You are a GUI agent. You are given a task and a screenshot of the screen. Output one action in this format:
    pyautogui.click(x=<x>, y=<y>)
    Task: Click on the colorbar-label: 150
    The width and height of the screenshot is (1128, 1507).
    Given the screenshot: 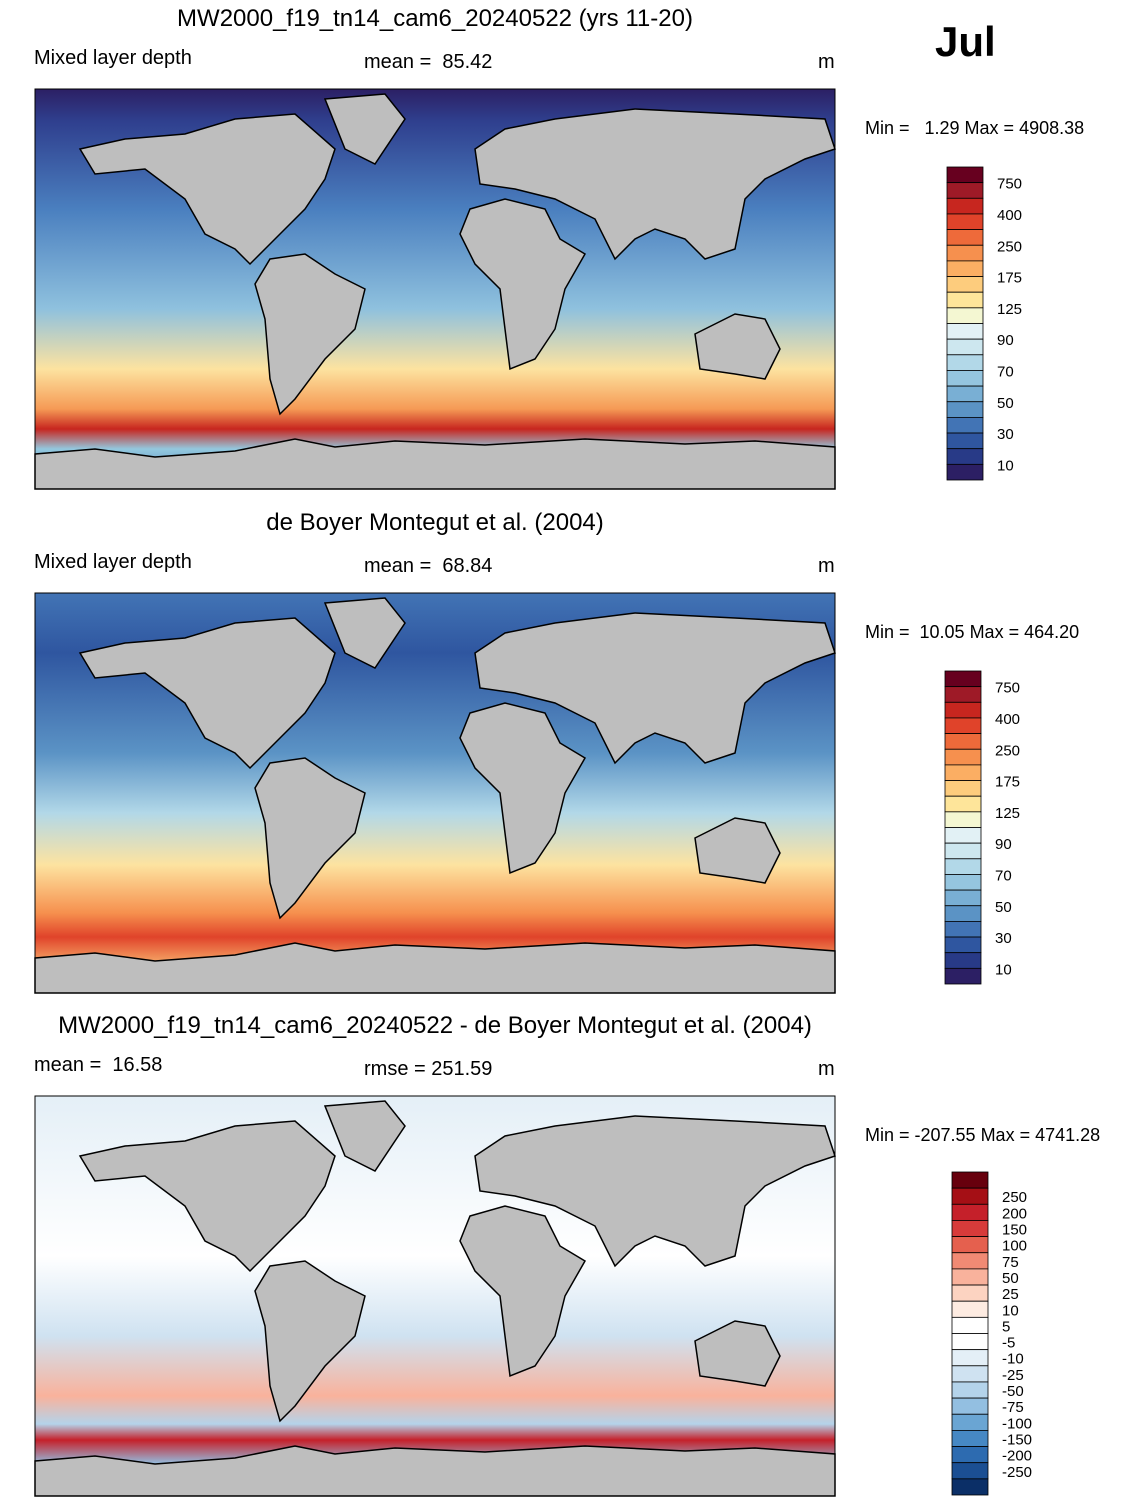 What is the action you would take?
    pyautogui.click(x=1014, y=1230)
    